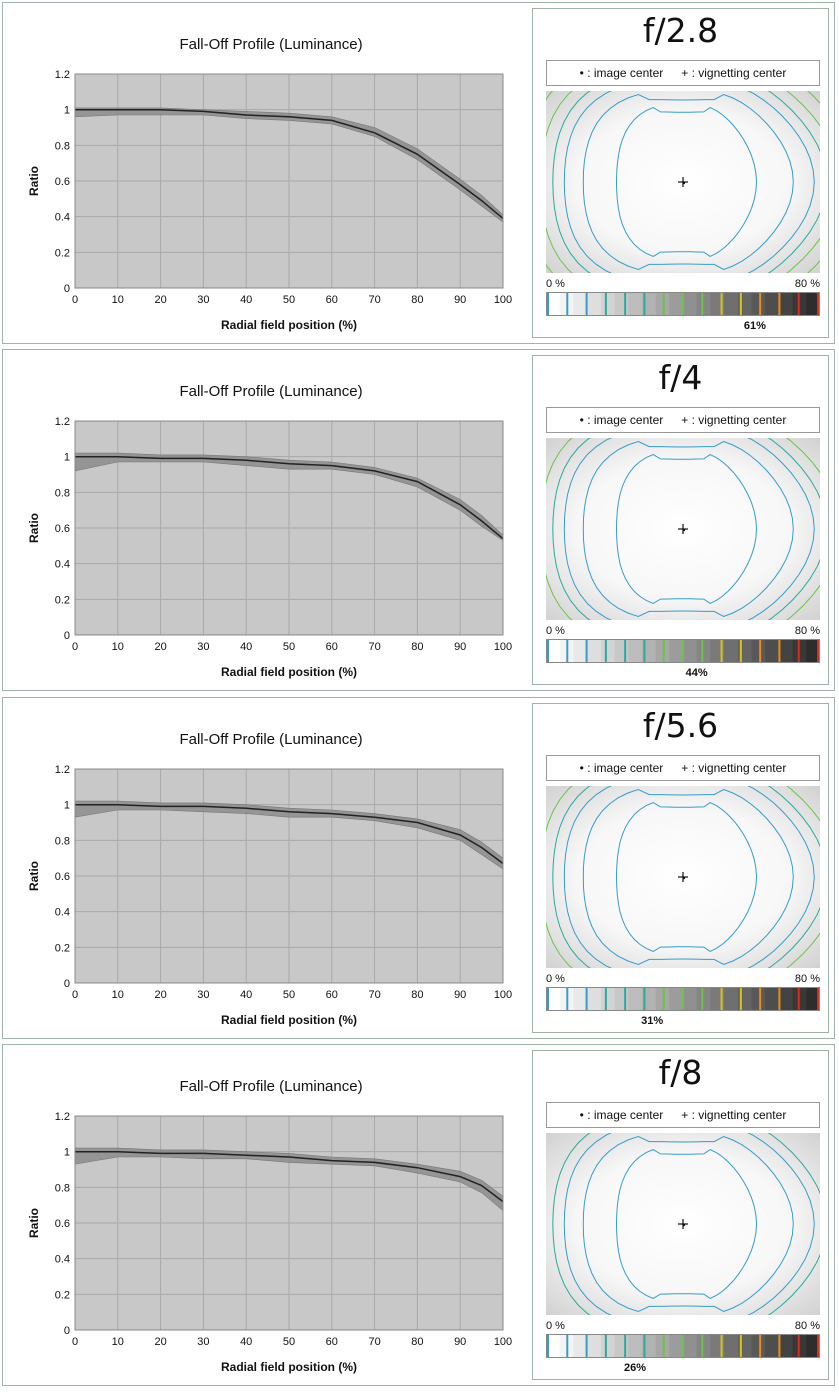 The image size is (839, 1392). Describe the element at coordinates (683, 1346) in the screenshot. I see `scale-border` at that location.